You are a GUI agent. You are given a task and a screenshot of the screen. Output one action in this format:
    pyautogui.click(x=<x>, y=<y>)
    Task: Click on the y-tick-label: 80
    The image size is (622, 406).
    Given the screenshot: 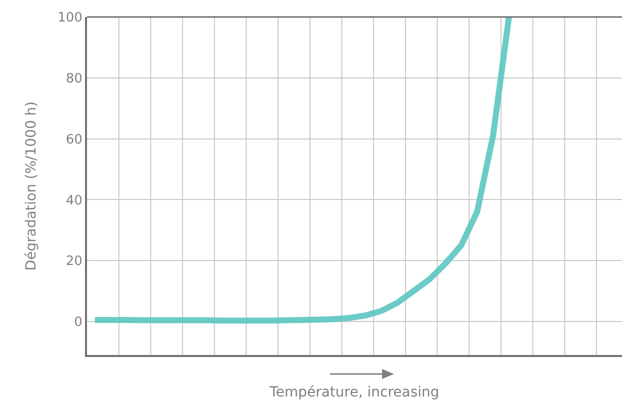 What is the action you would take?
    pyautogui.click(x=74, y=78)
    